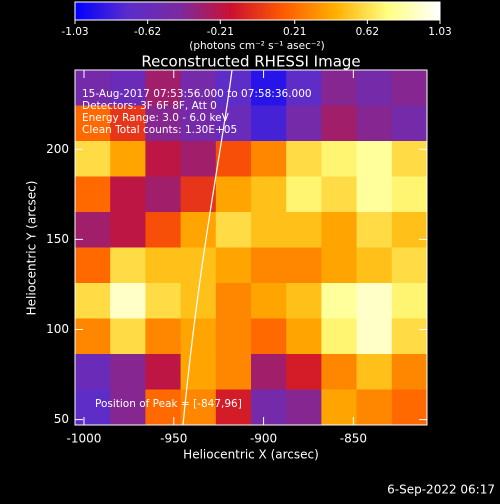 This screenshot has width=500, height=504. I want to click on annotation: Detectors: 3F 6F 8F, Att 0, so click(149, 106).